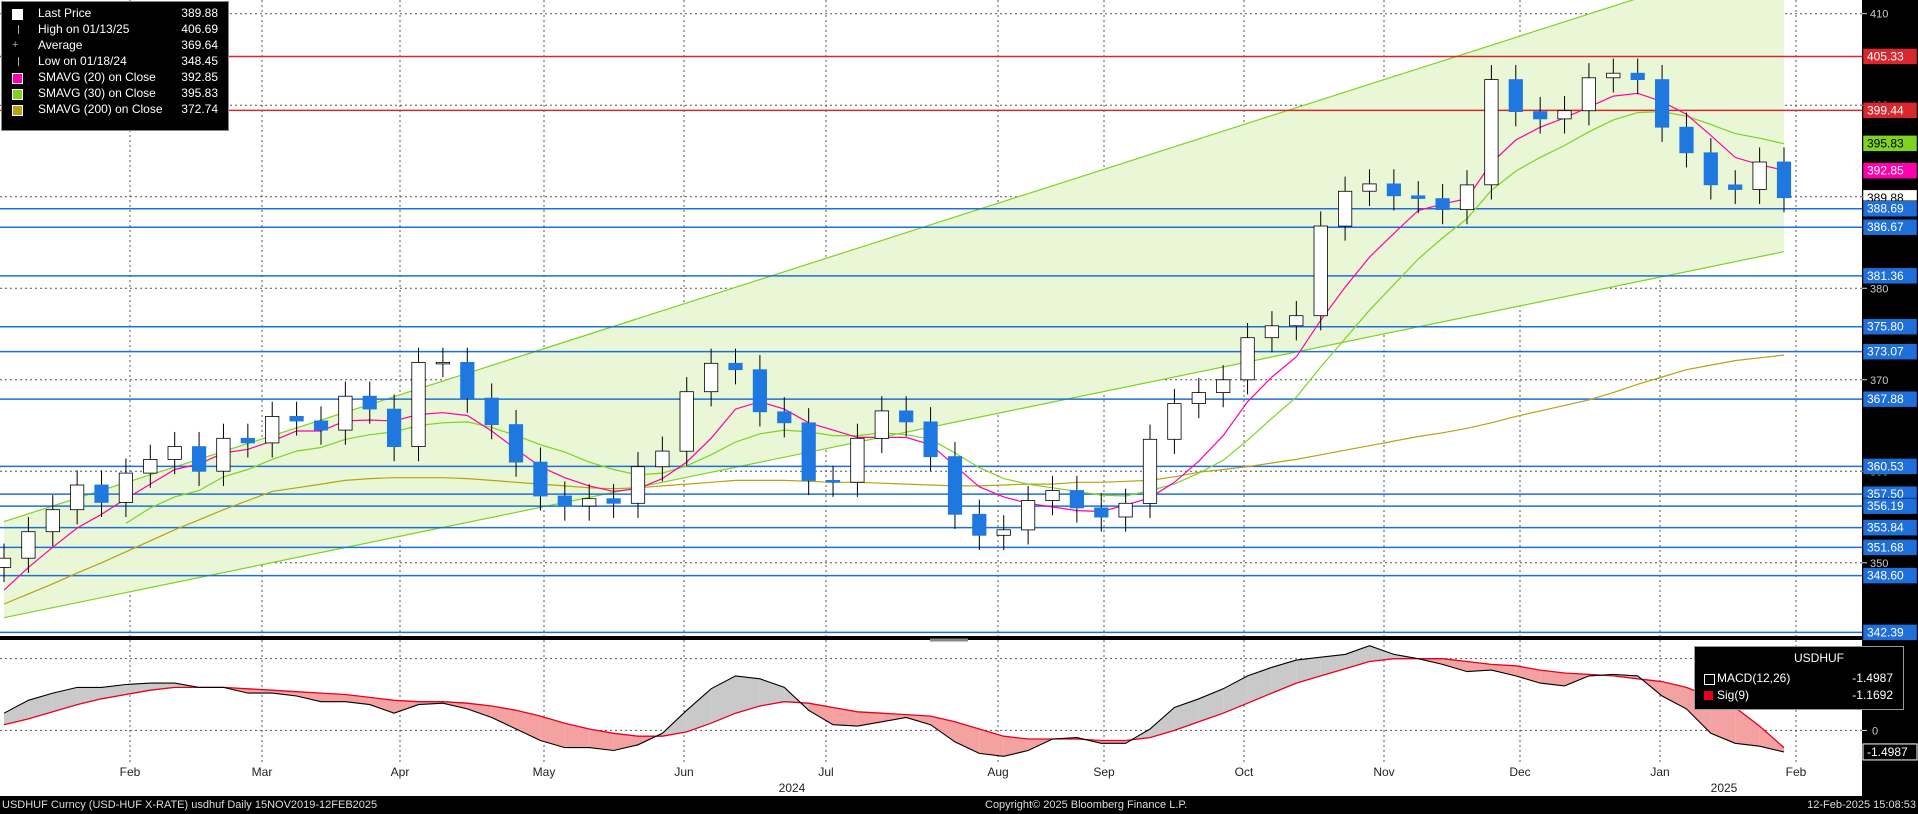  What do you see at coordinates (825, 772) in the screenshot?
I see `x-month-label: Jul` at bounding box center [825, 772].